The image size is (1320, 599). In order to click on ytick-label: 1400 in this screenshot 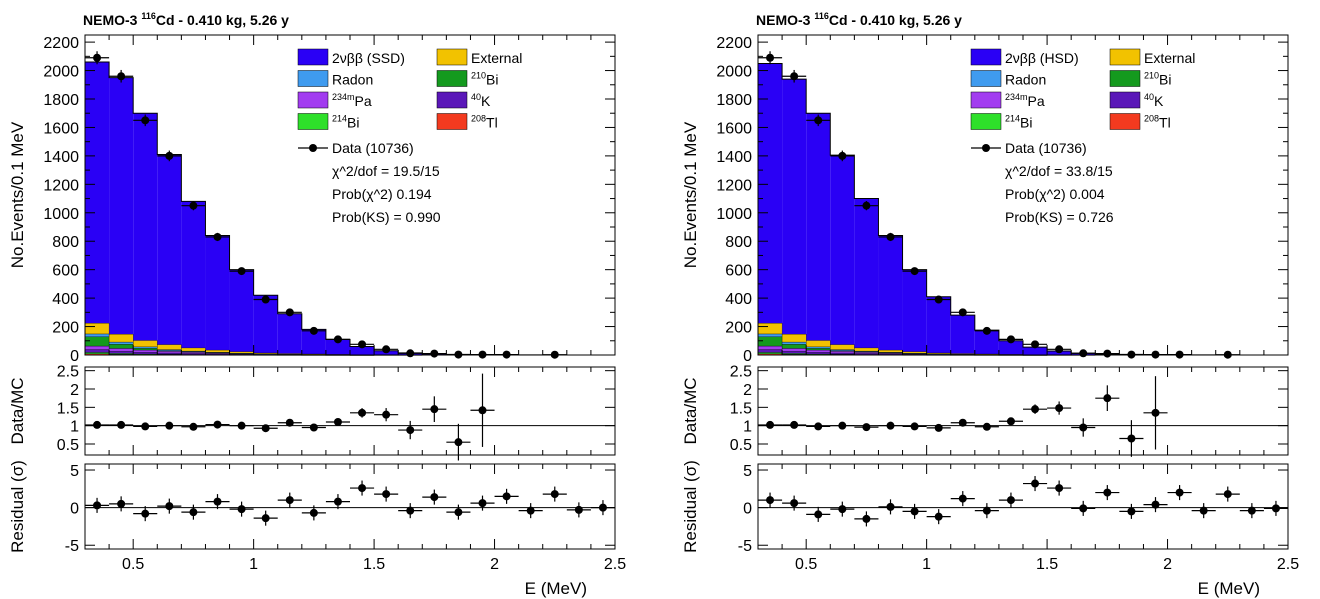, I will do `click(61, 157)`.